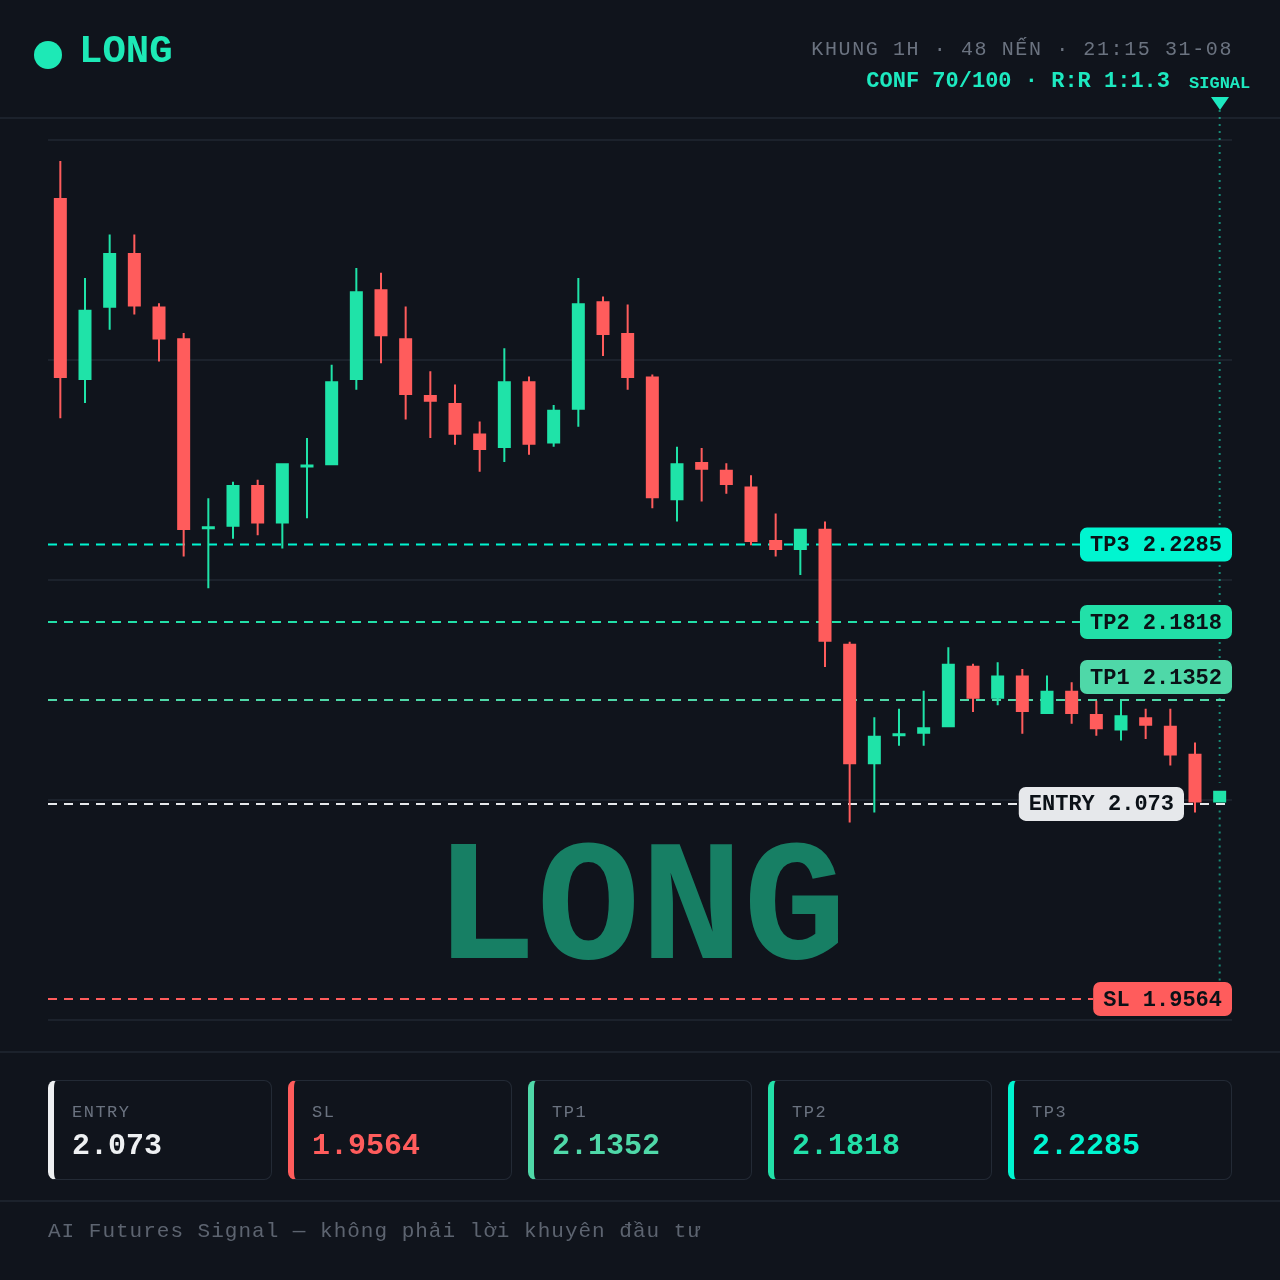 The image size is (1280, 1280). Describe the element at coordinates (1086, 1146) in the screenshot. I see `data-label: 2.2285` at that location.